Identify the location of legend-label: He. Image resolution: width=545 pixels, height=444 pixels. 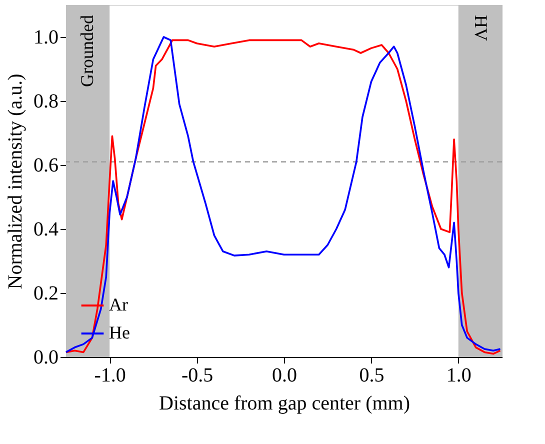
(119, 332).